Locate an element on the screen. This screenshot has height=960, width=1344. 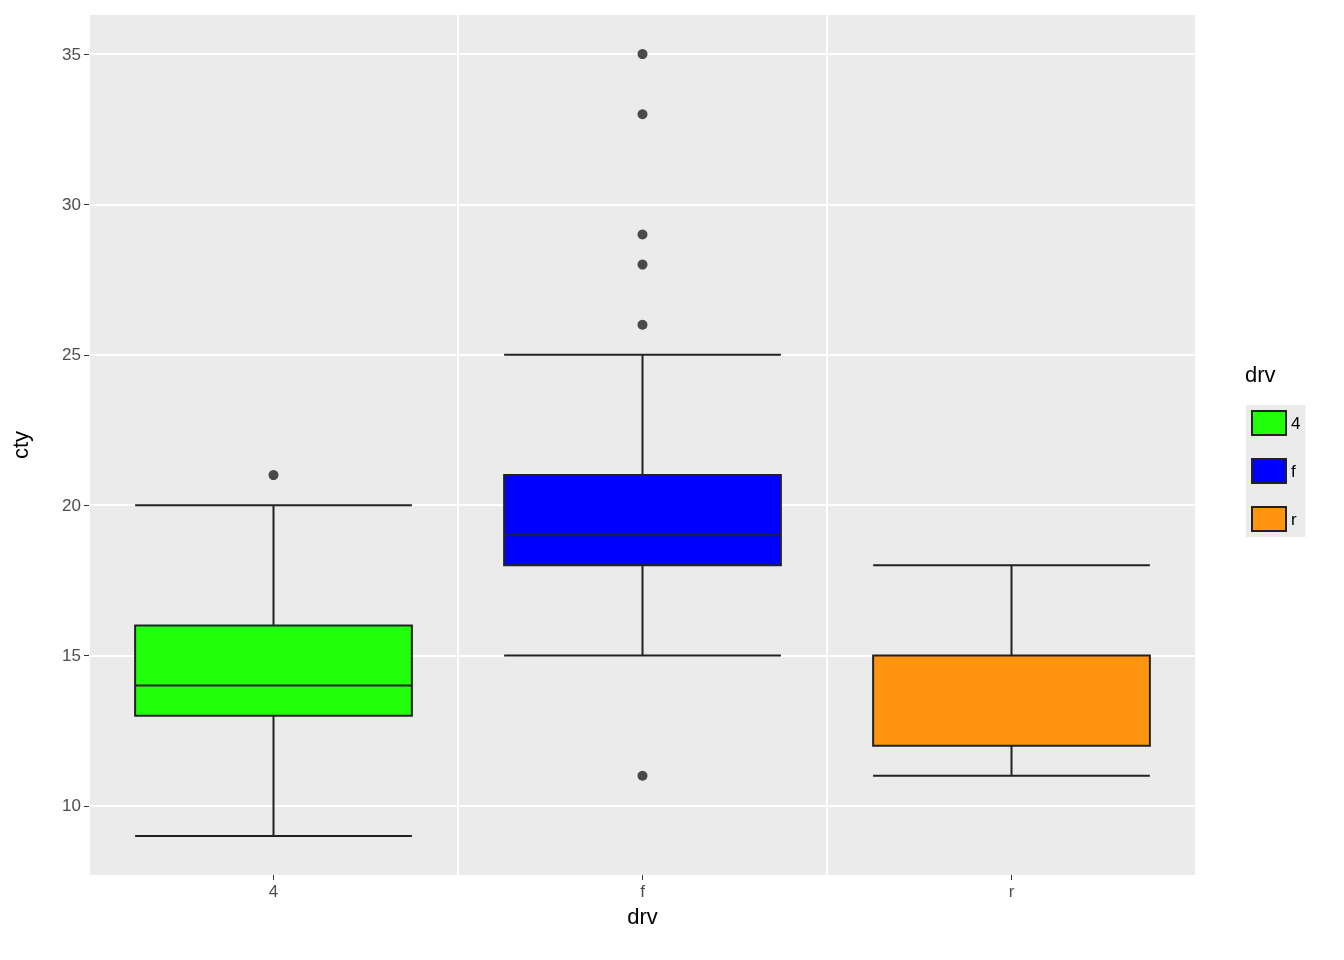
x-tick-label: 4 is located at coordinates (273, 891).